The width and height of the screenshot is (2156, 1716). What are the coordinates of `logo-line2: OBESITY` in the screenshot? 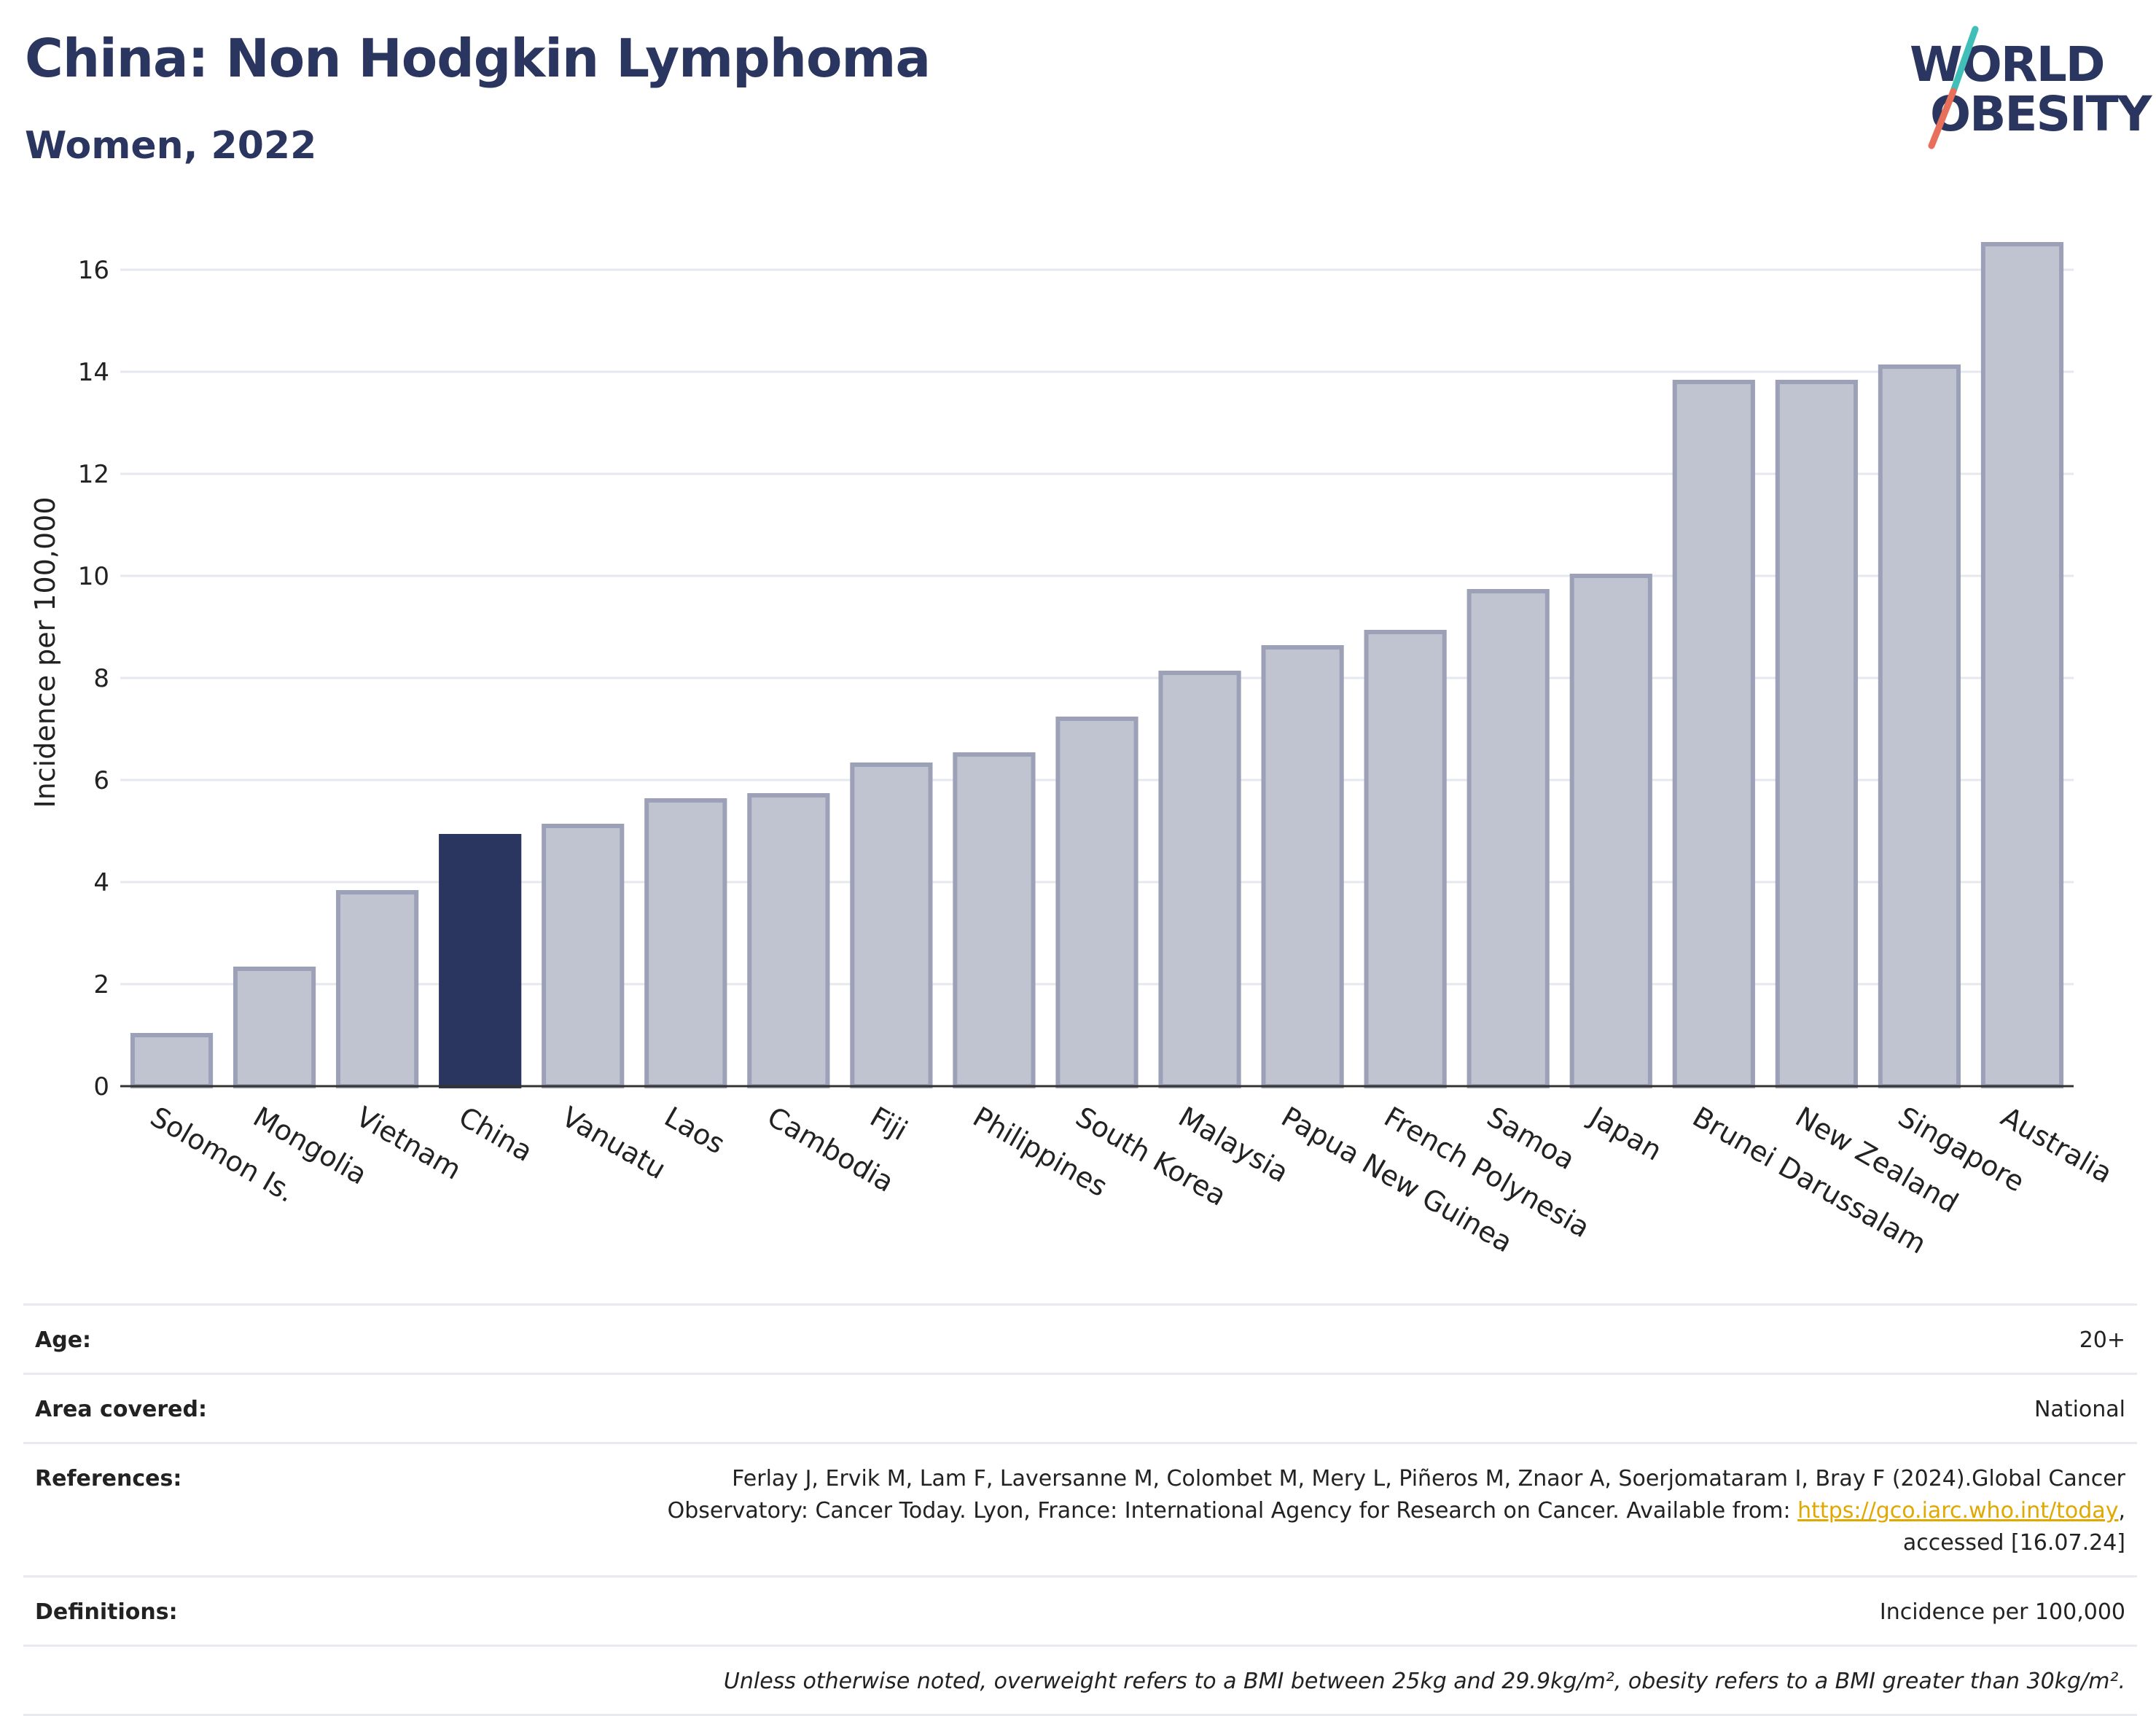 It's located at (2041, 114).